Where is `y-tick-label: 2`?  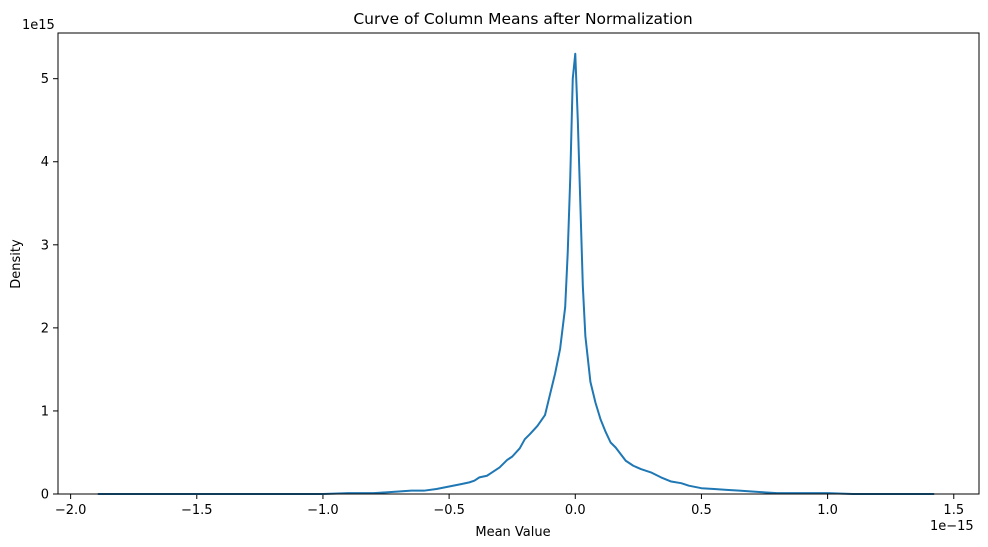 y-tick-label: 2 is located at coordinates (45, 328).